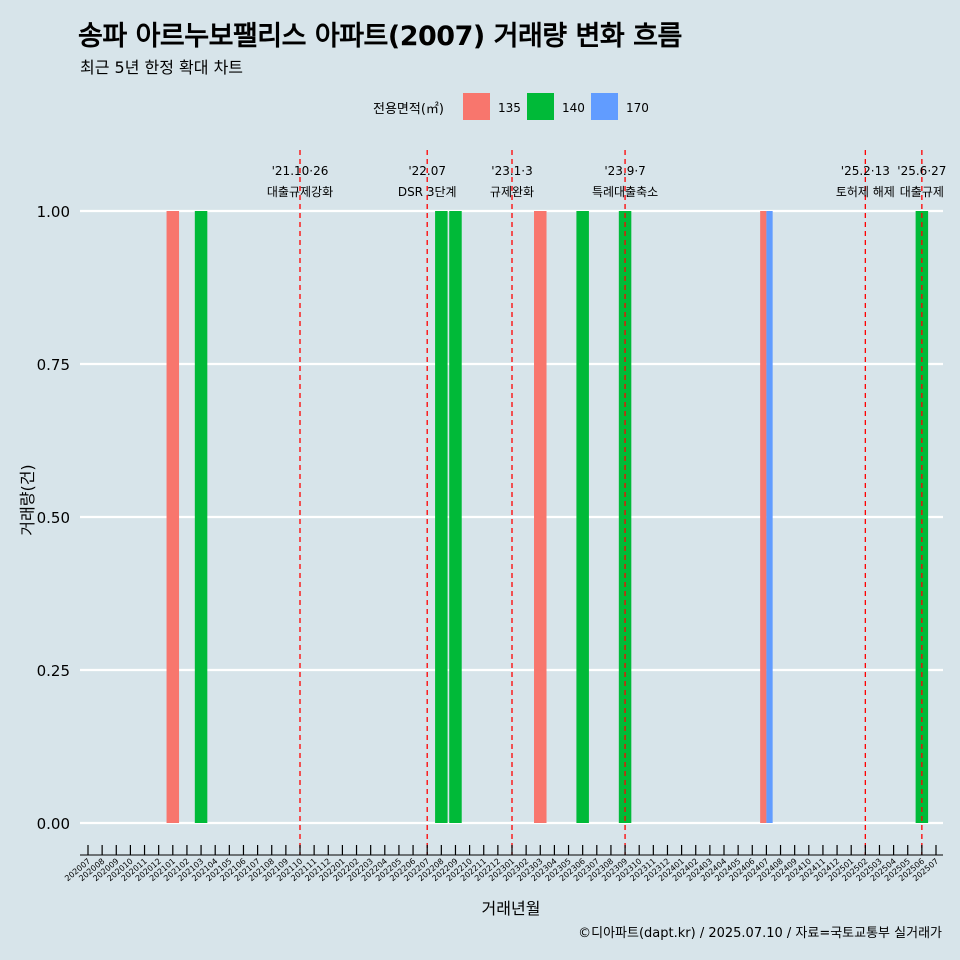 This screenshot has width=960, height=960. I want to click on y-axis: 0.00 0.25 0.50 0.75 1.00, so click(53, 518).